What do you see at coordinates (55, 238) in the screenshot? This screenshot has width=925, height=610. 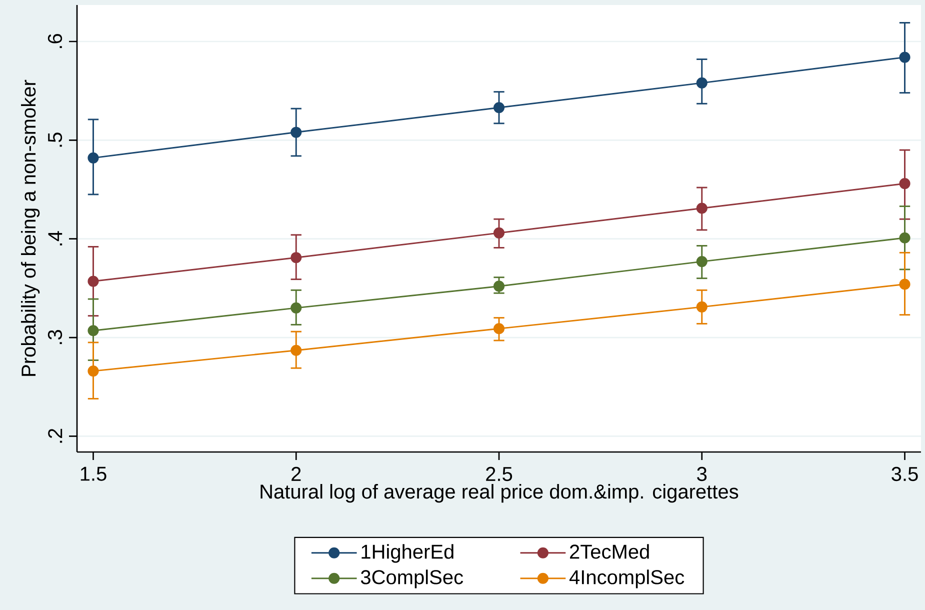 I see `y-tick-label: .4` at bounding box center [55, 238].